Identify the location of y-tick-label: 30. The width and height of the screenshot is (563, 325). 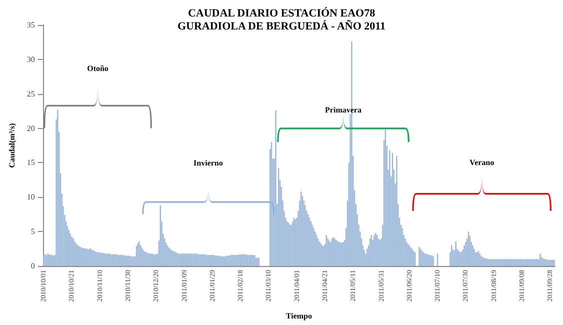
(30, 59).